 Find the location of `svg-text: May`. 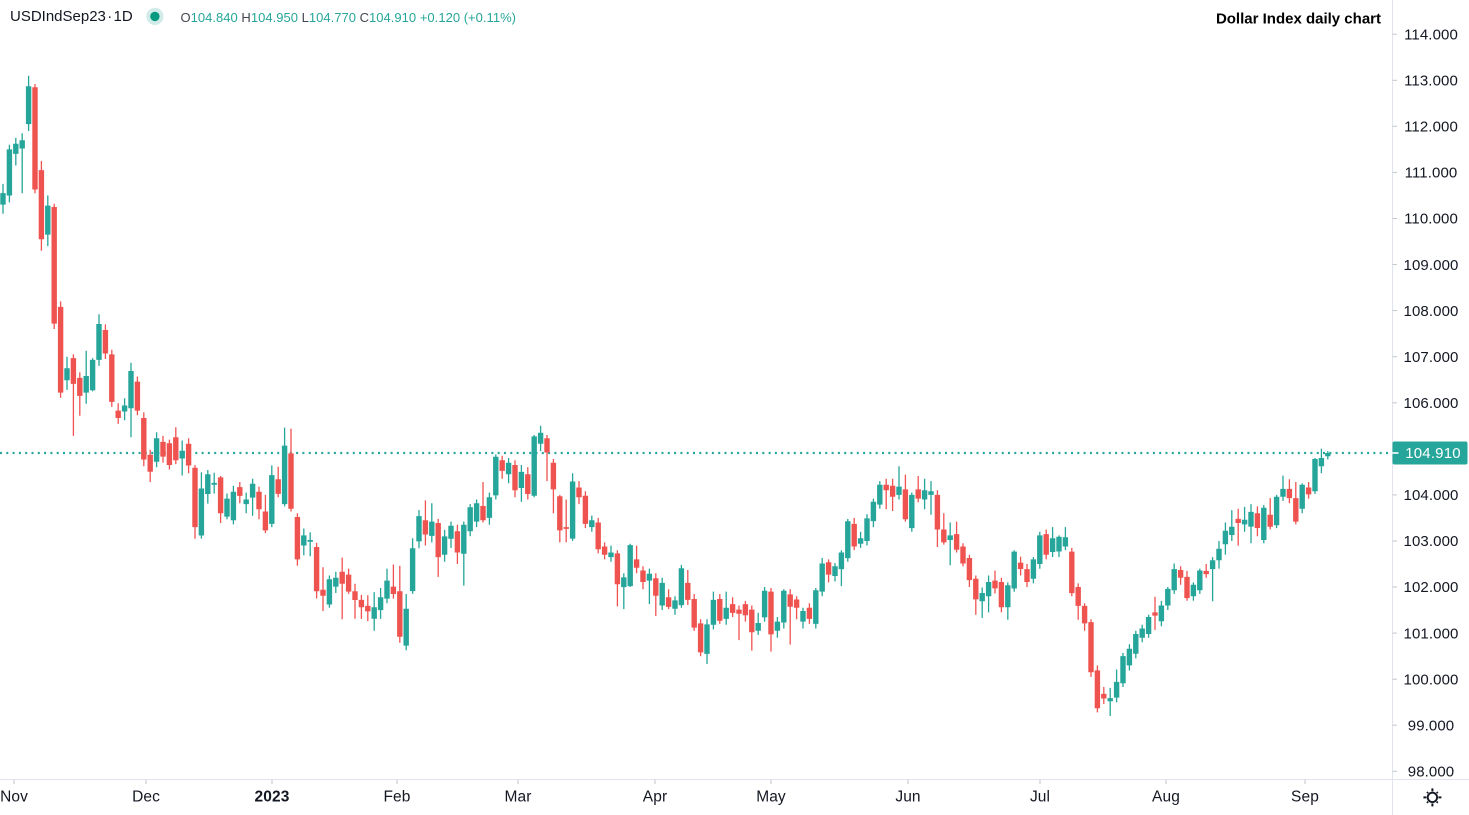

svg-text: May is located at coordinates (771, 797).